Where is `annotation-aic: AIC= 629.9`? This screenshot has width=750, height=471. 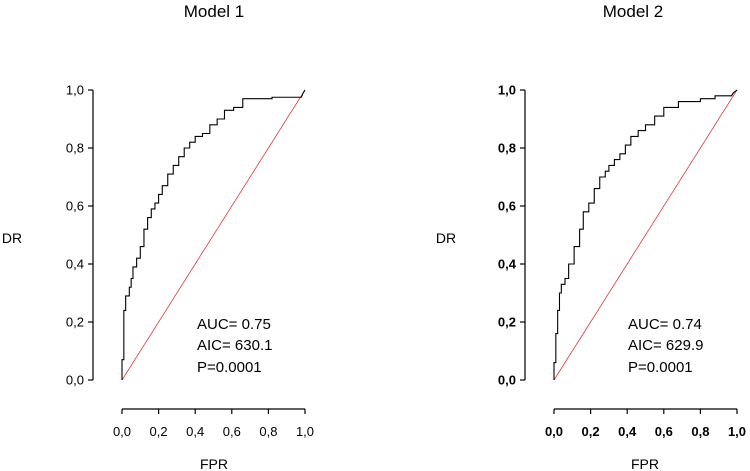 annotation-aic: AIC= 629.9 is located at coordinates (665, 345).